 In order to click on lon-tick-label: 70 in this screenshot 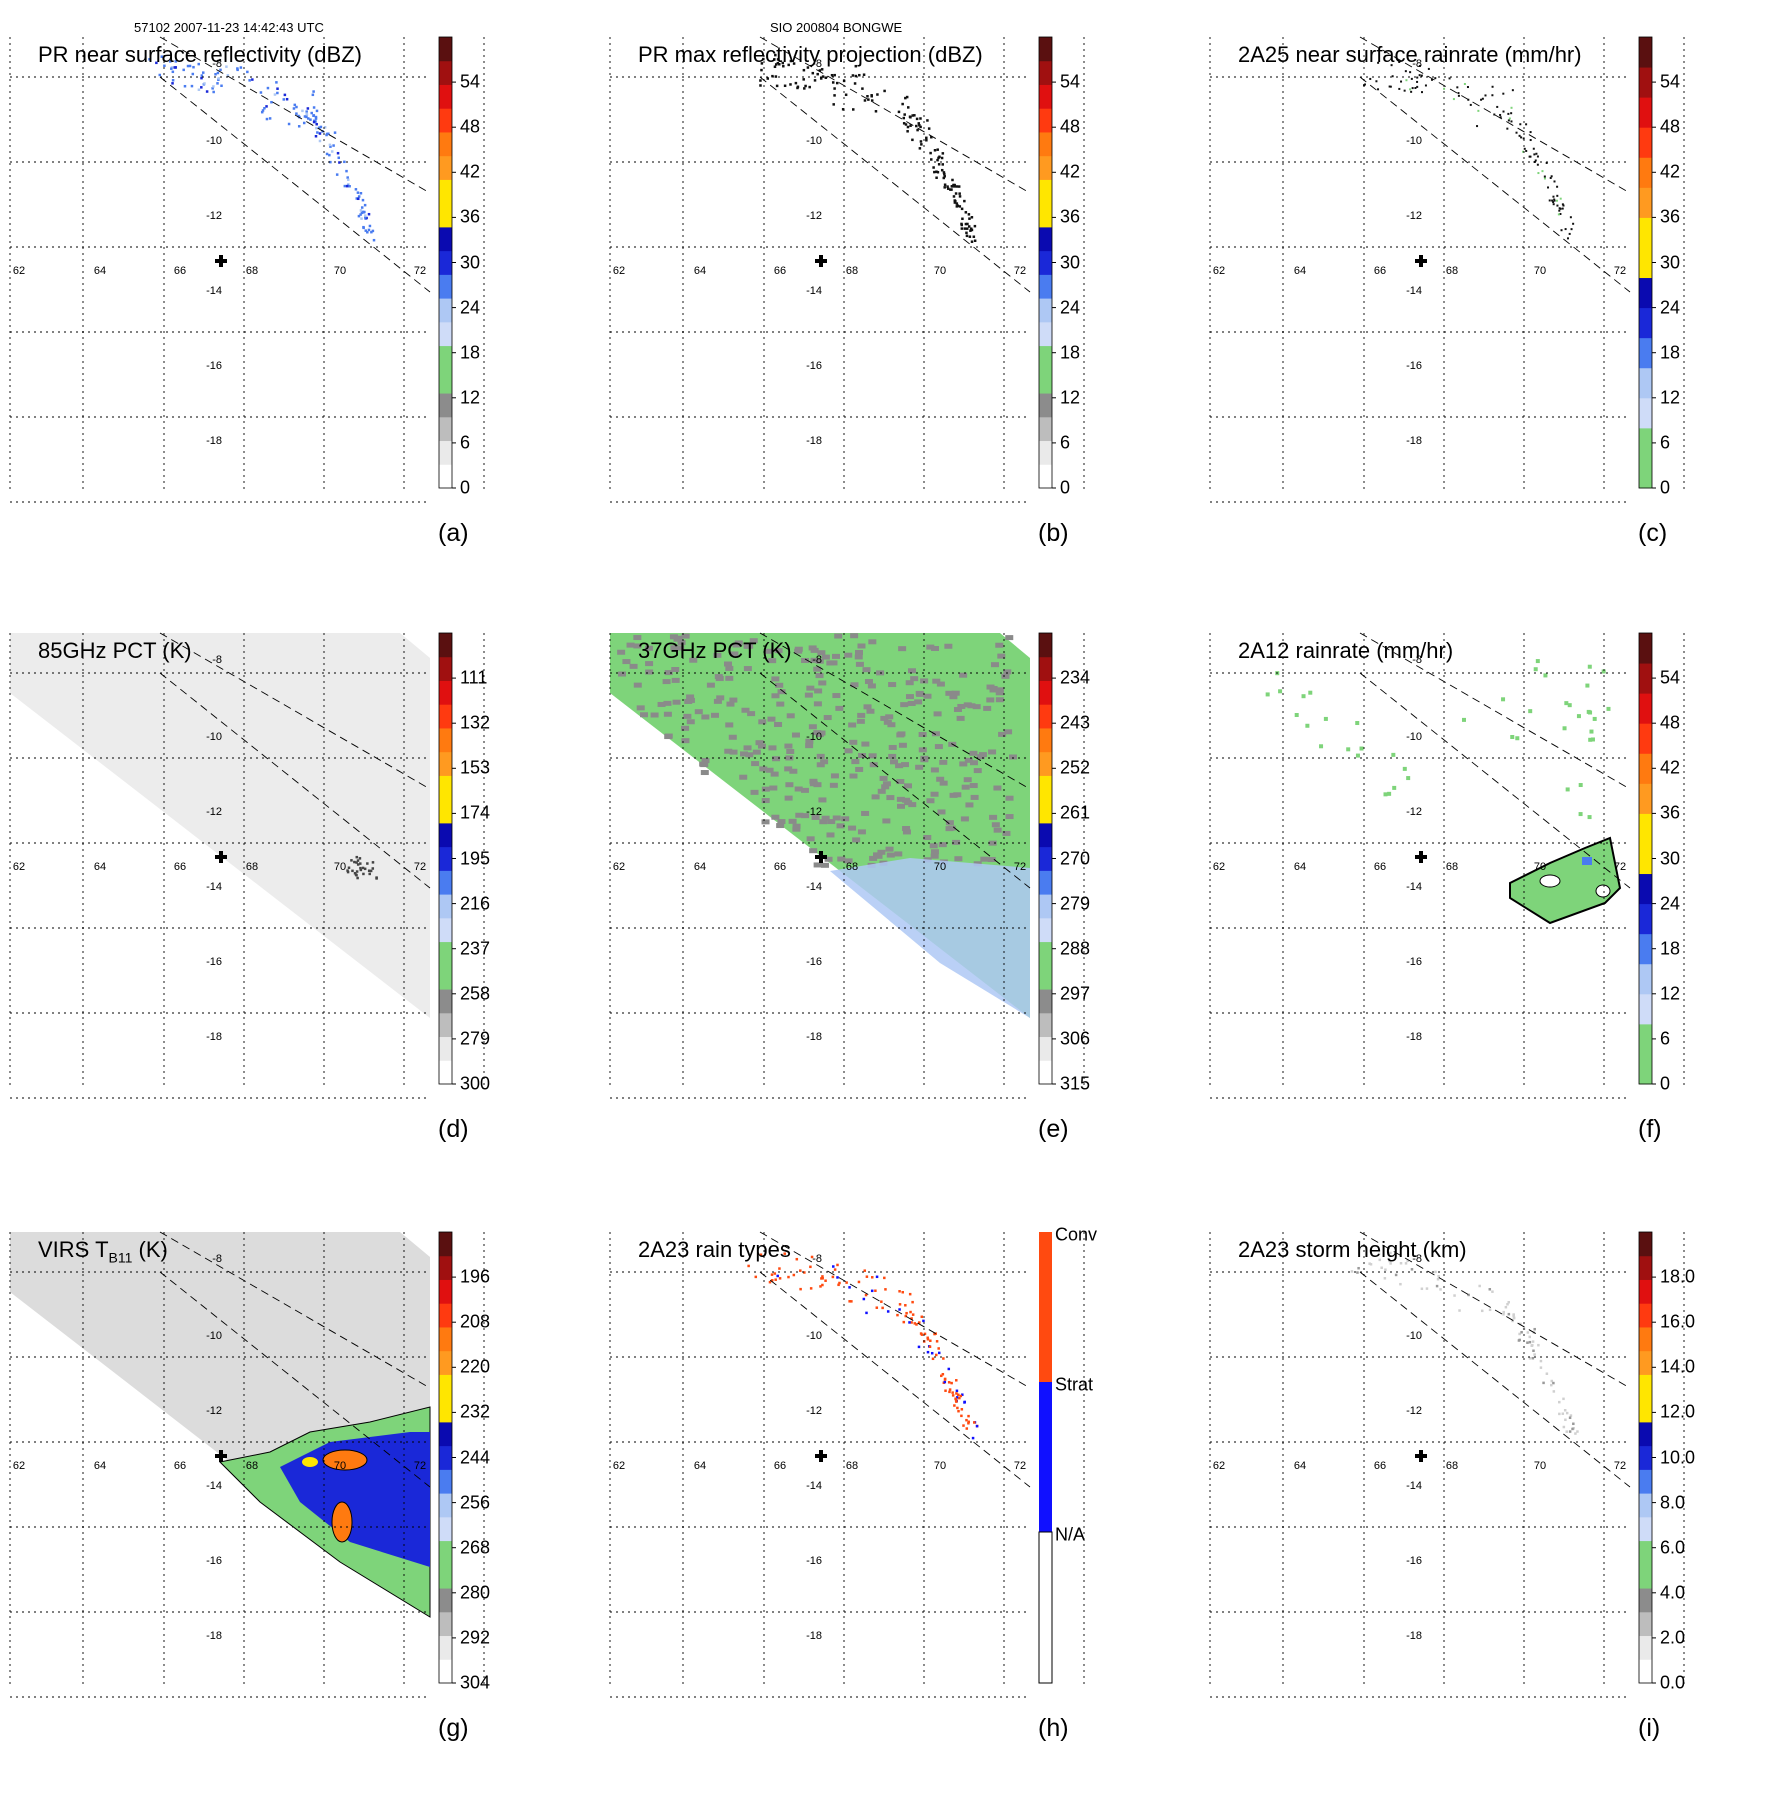, I will do `click(1540, 867)`.